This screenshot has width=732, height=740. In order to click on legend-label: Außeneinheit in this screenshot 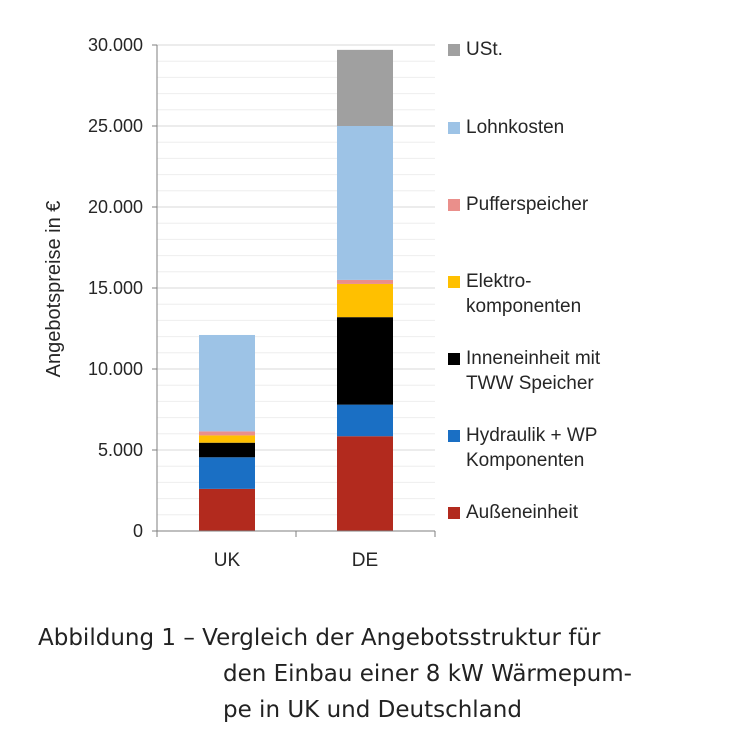, I will do `click(522, 512)`.